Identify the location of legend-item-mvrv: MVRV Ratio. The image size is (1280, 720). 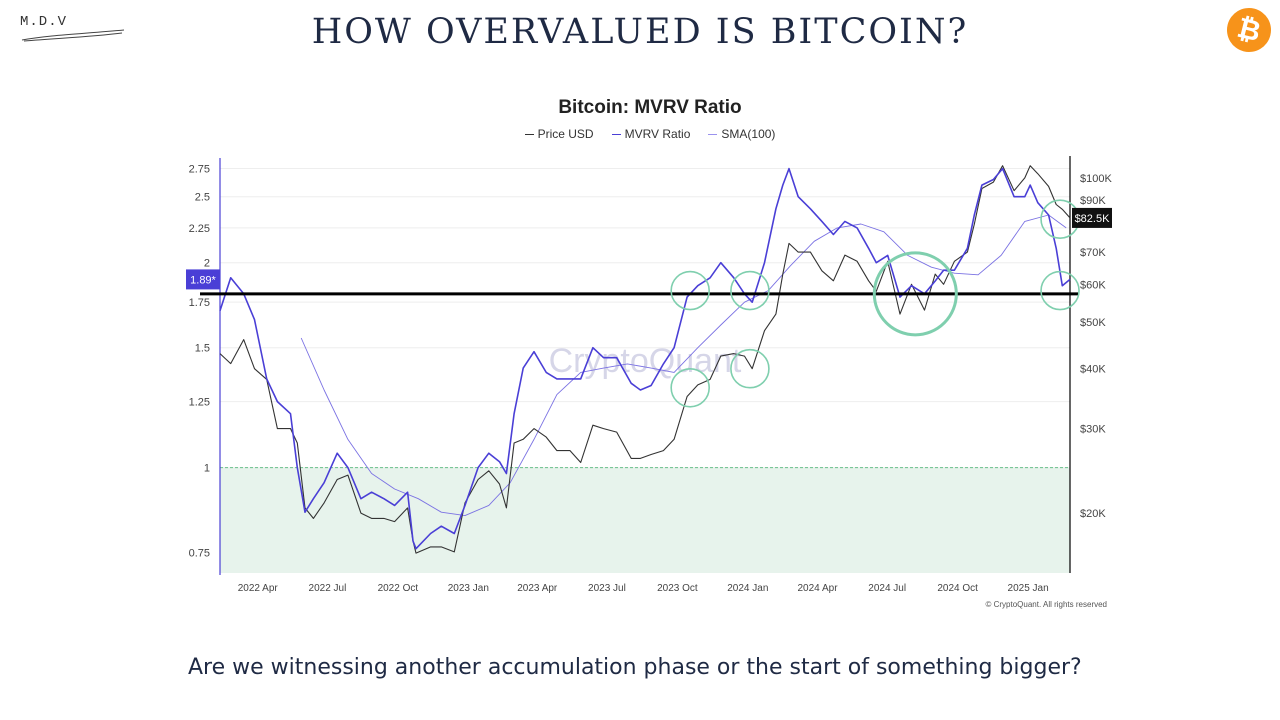
(651, 134).